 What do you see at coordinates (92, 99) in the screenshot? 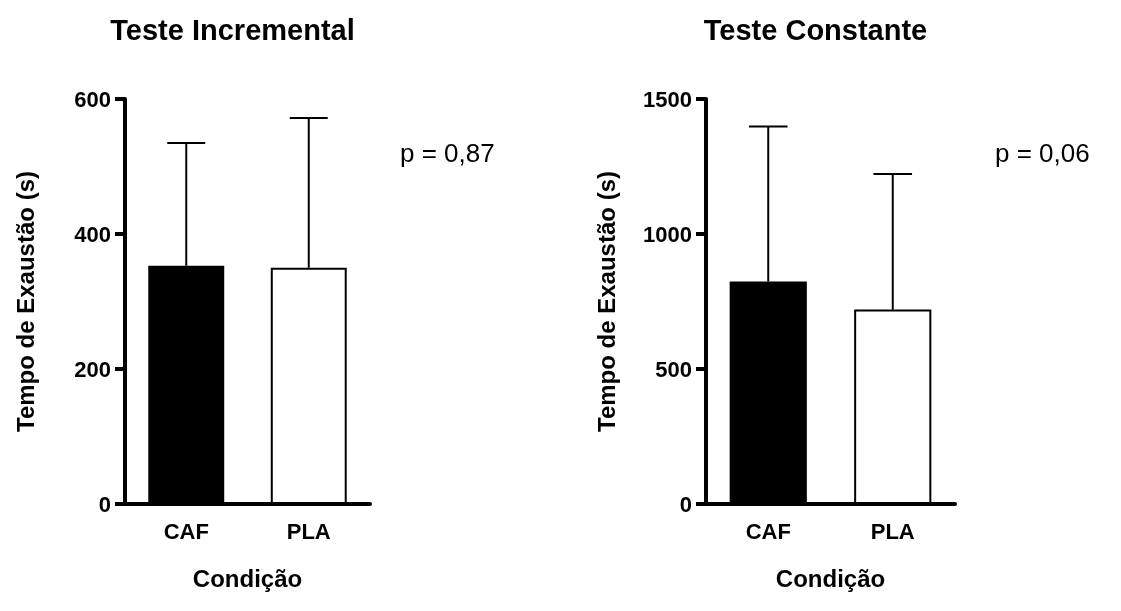
I see `y-tick-label: 600` at bounding box center [92, 99].